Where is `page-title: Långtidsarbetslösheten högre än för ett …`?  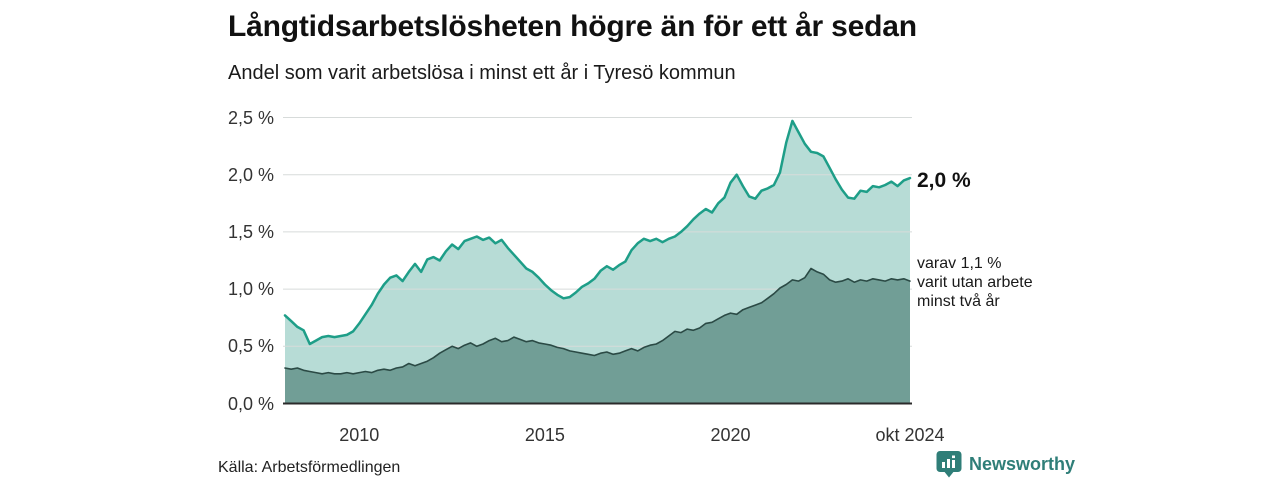
page-title: Långtidsarbetslösheten högre än för ett … is located at coordinates (572, 26).